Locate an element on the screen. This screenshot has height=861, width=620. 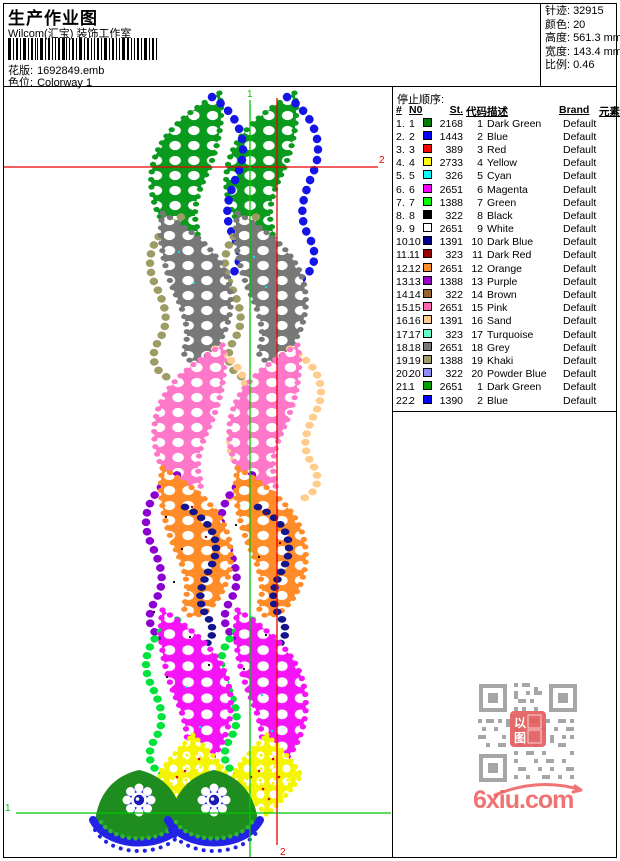
table-row: 14. 14 322 14 Brown Default is located at coordinates (506, 294).